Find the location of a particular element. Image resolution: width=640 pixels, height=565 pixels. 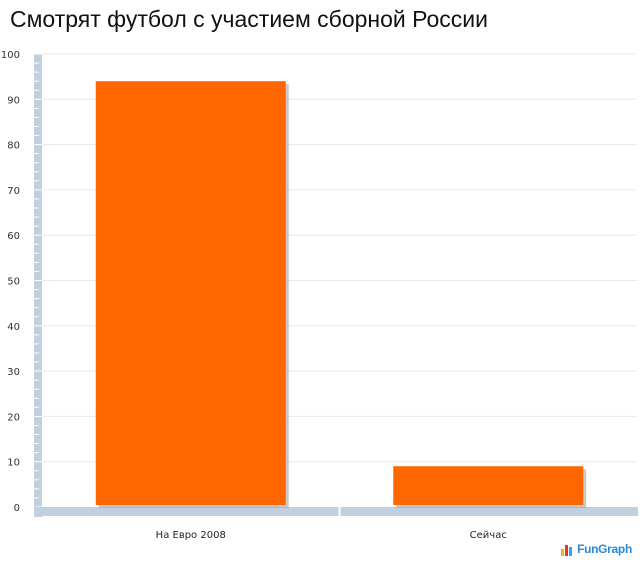

x-category-label: На Евро 2008 is located at coordinates (191, 535).